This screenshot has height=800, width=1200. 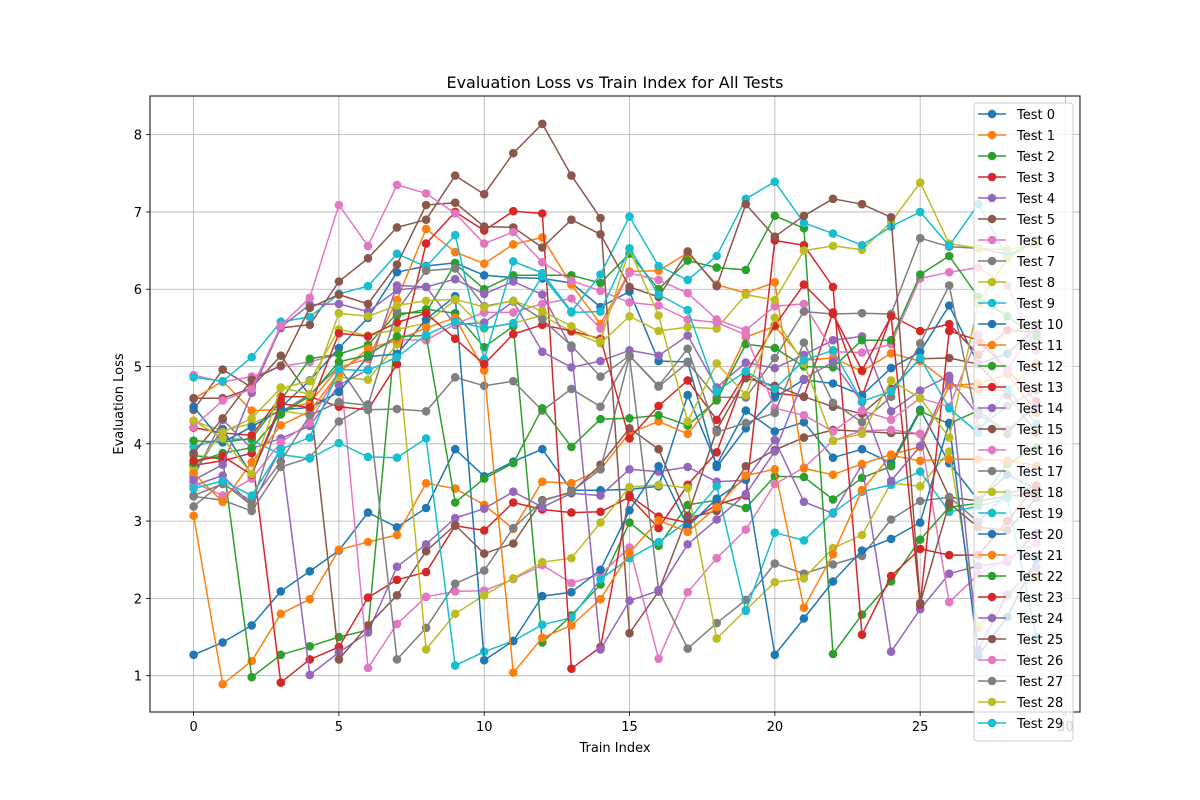 What do you see at coordinates (1035, 199) in the screenshot?
I see `legend-label: Test 4` at bounding box center [1035, 199].